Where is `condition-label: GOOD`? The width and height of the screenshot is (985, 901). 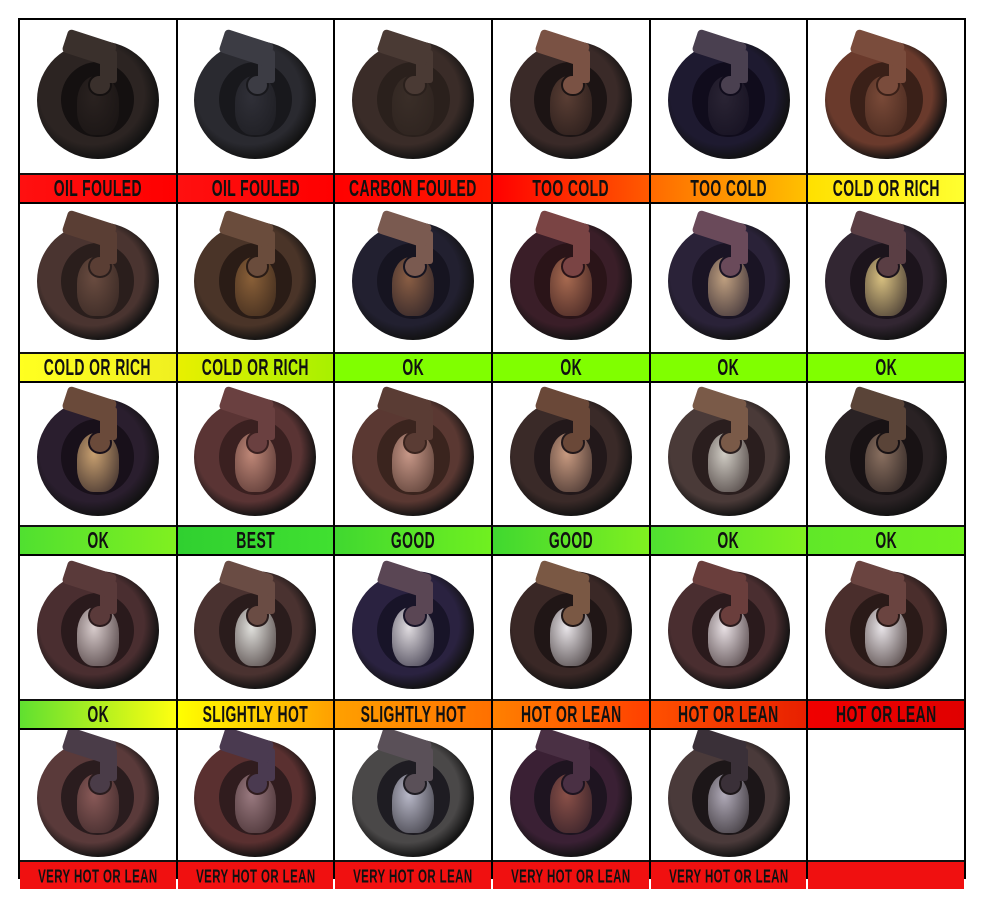
condition-label: GOOD is located at coordinates (413, 539).